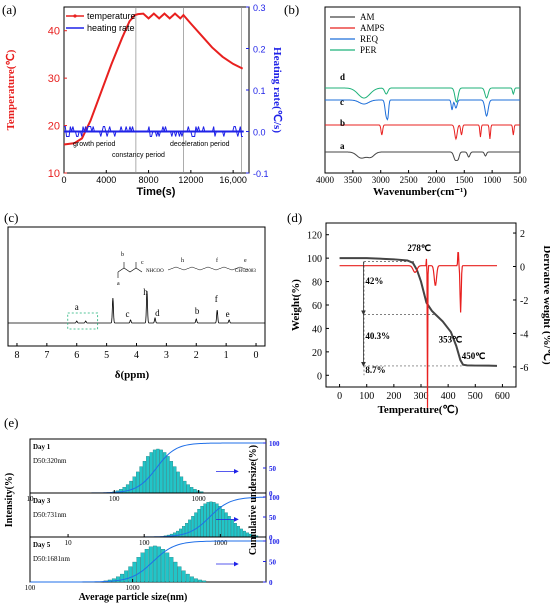  Describe the element at coordinates (393, 396) in the screenshot. I see `x-tick-label: 200` at that location.